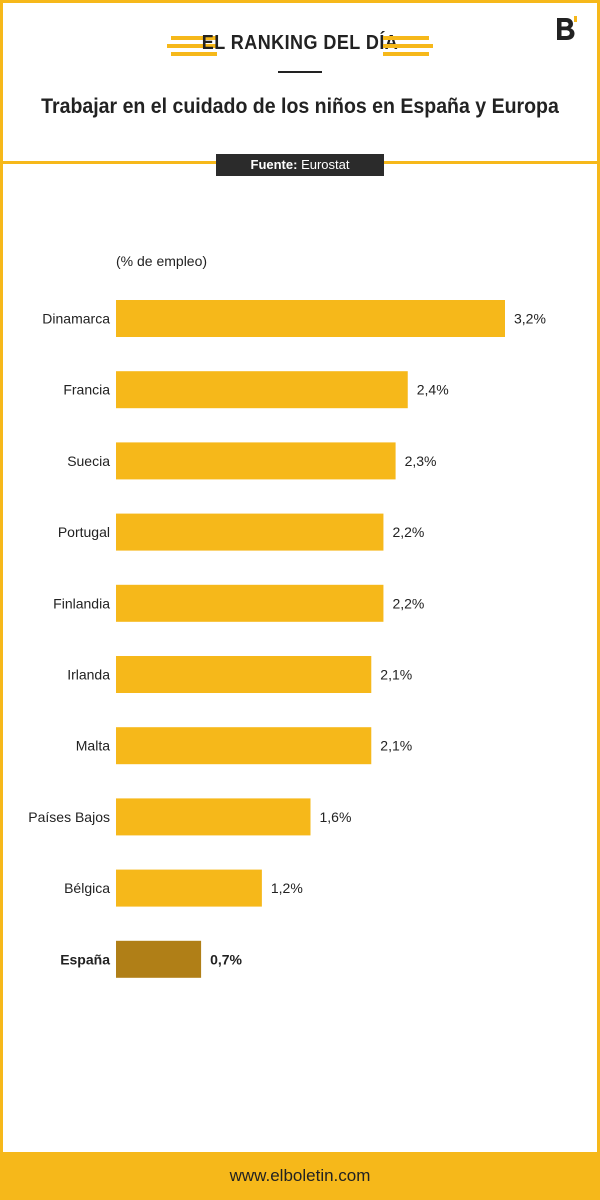  I want to click on category-label: Francia, so click(86, 390).